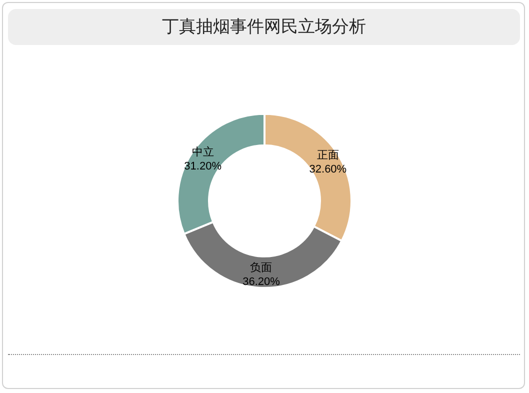 The height and width of the screenshot is (393, 529). I want to click on chart-title: 丁真抽烟事件网民立场分析, so click(264, 27).